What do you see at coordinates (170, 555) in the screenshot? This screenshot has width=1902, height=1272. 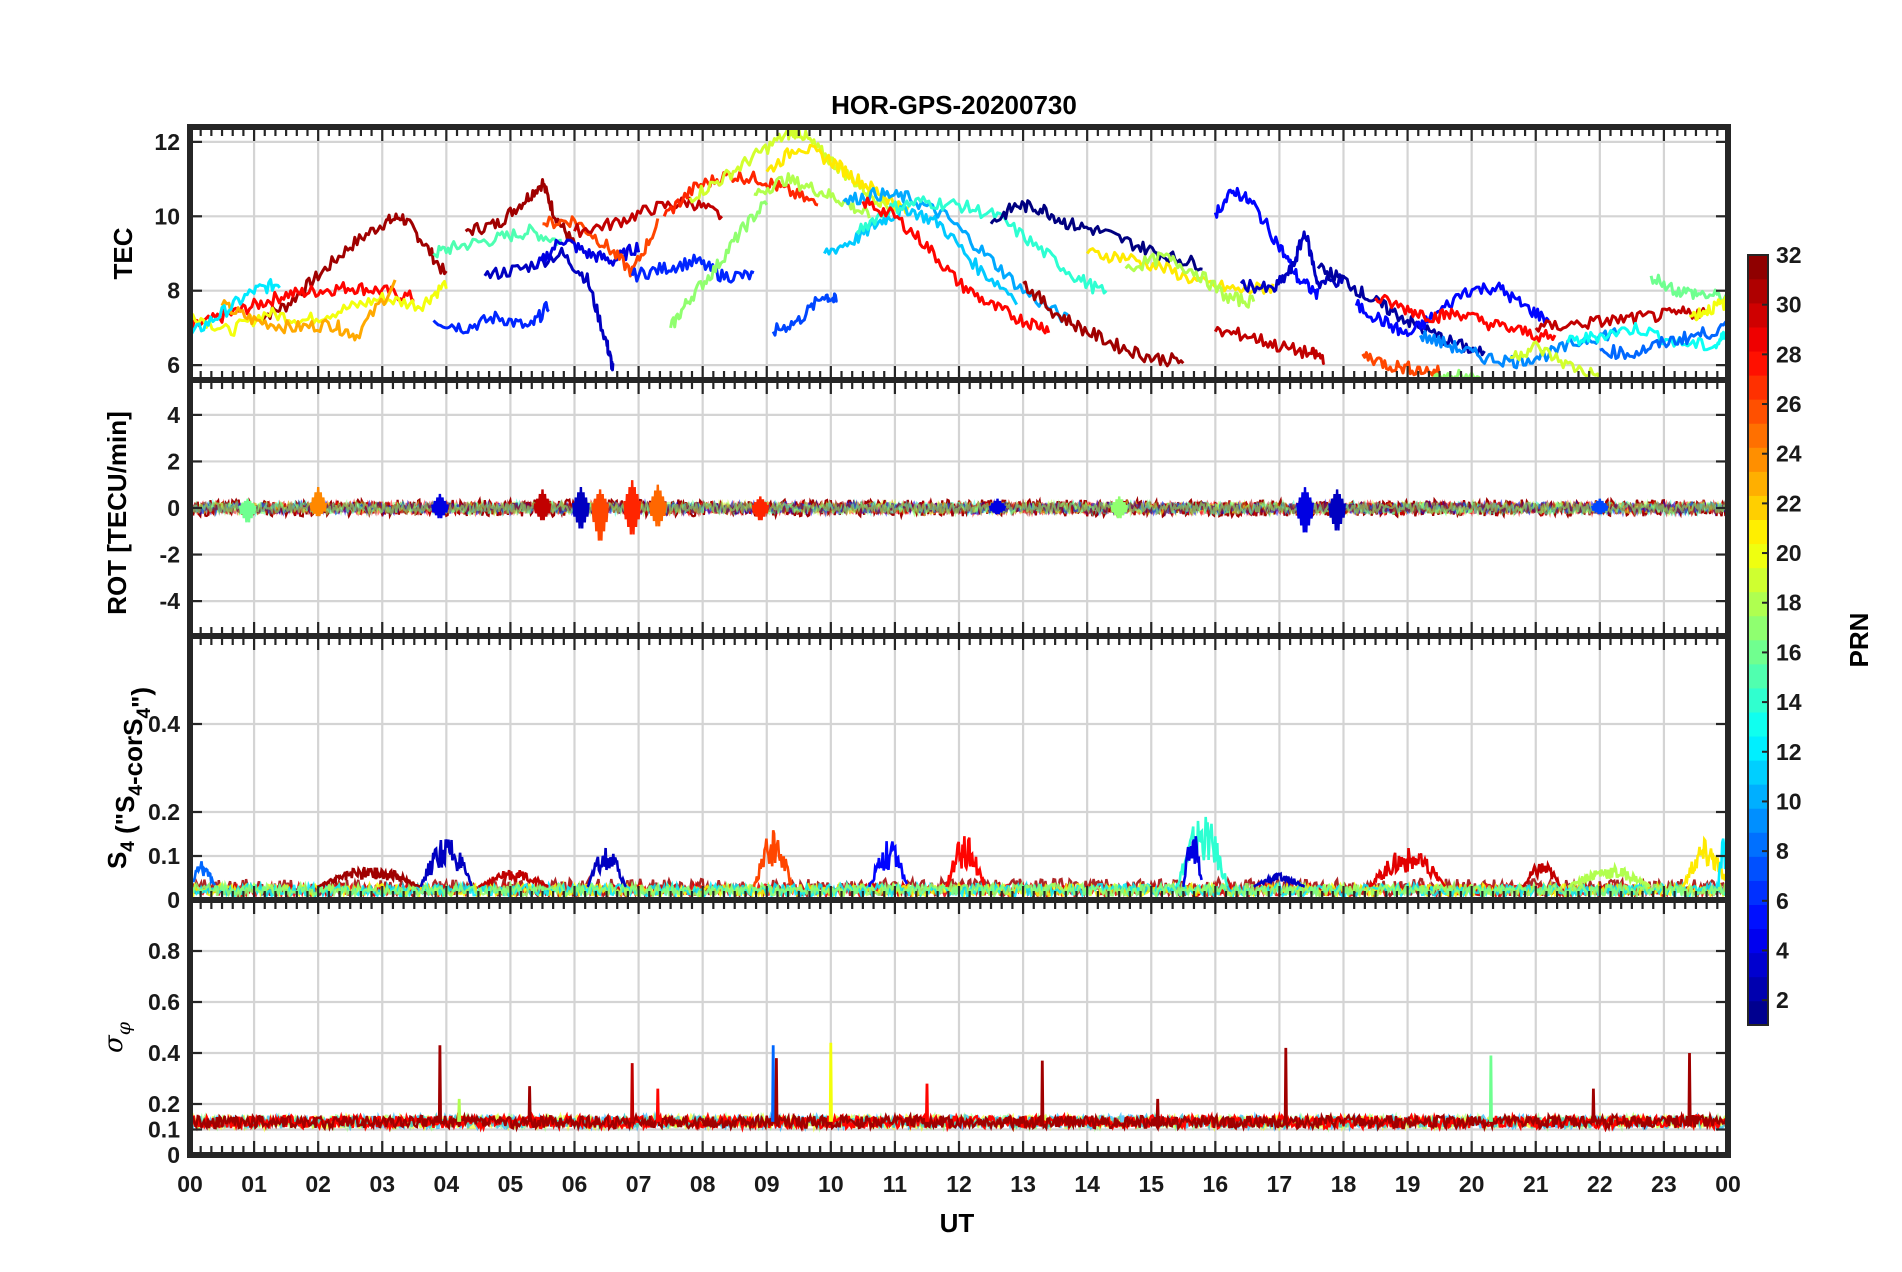 I see `y-tick-label: -2` at bounding box center [170, 555].